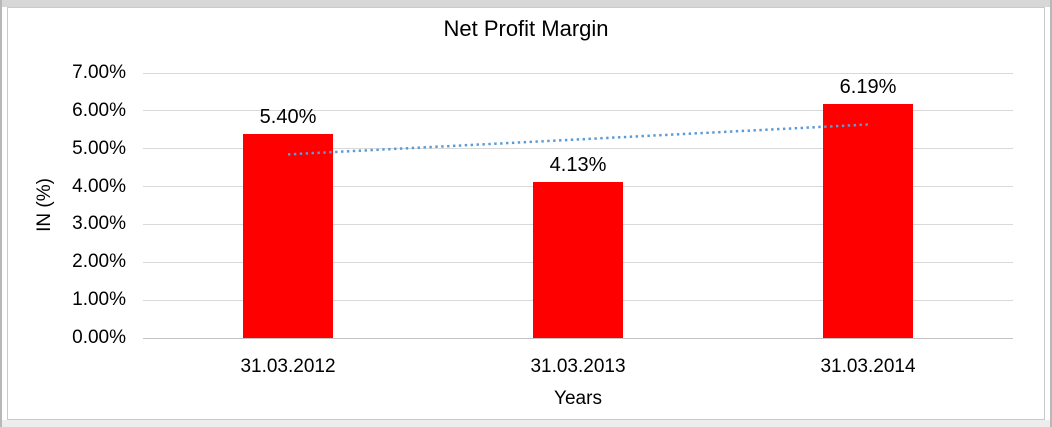 The height and width of the screenshot is (427, 1052). I want to click on x-axis-line, so click(578, 338).